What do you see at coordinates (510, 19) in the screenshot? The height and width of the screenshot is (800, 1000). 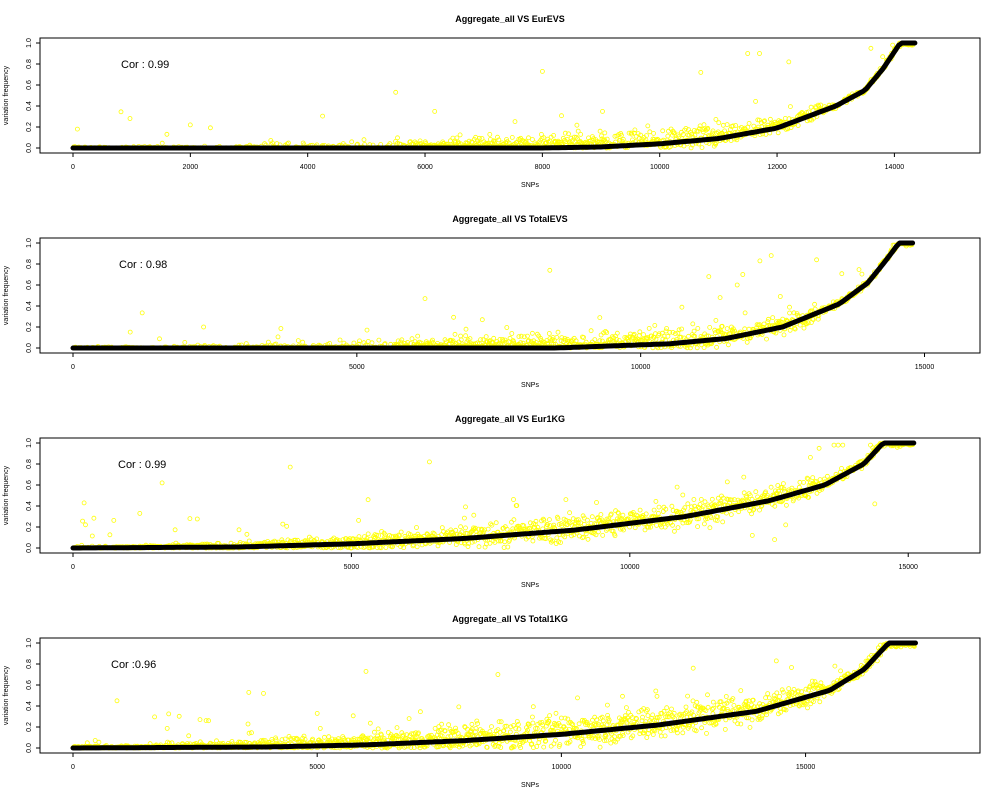 I see `chart-title: Aggregate_all VS EurEVS` at bounding box center [510, 19].